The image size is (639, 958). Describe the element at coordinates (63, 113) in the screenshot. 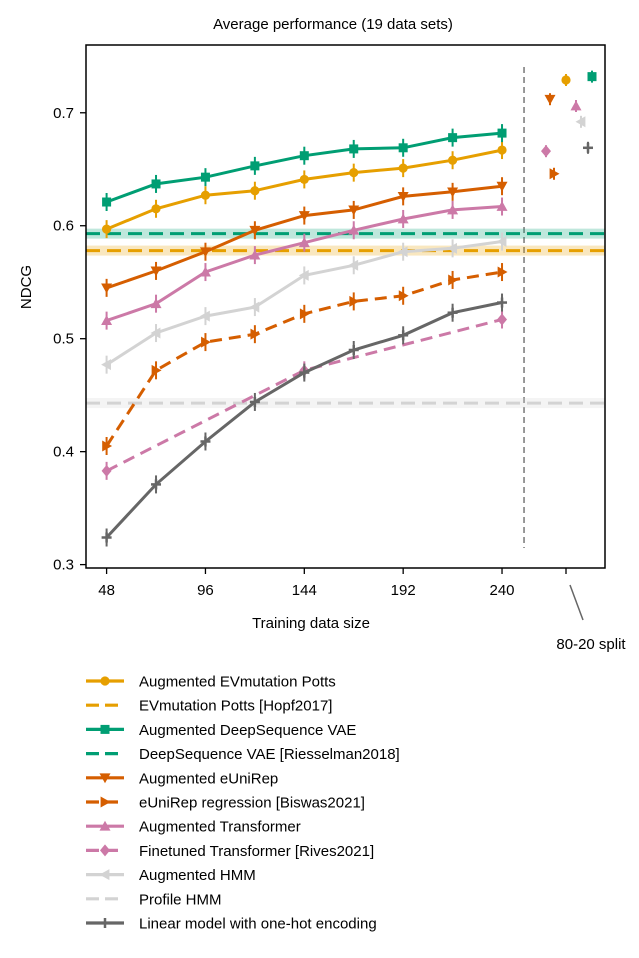

I see `y-tick-label: 0.7` at that location.